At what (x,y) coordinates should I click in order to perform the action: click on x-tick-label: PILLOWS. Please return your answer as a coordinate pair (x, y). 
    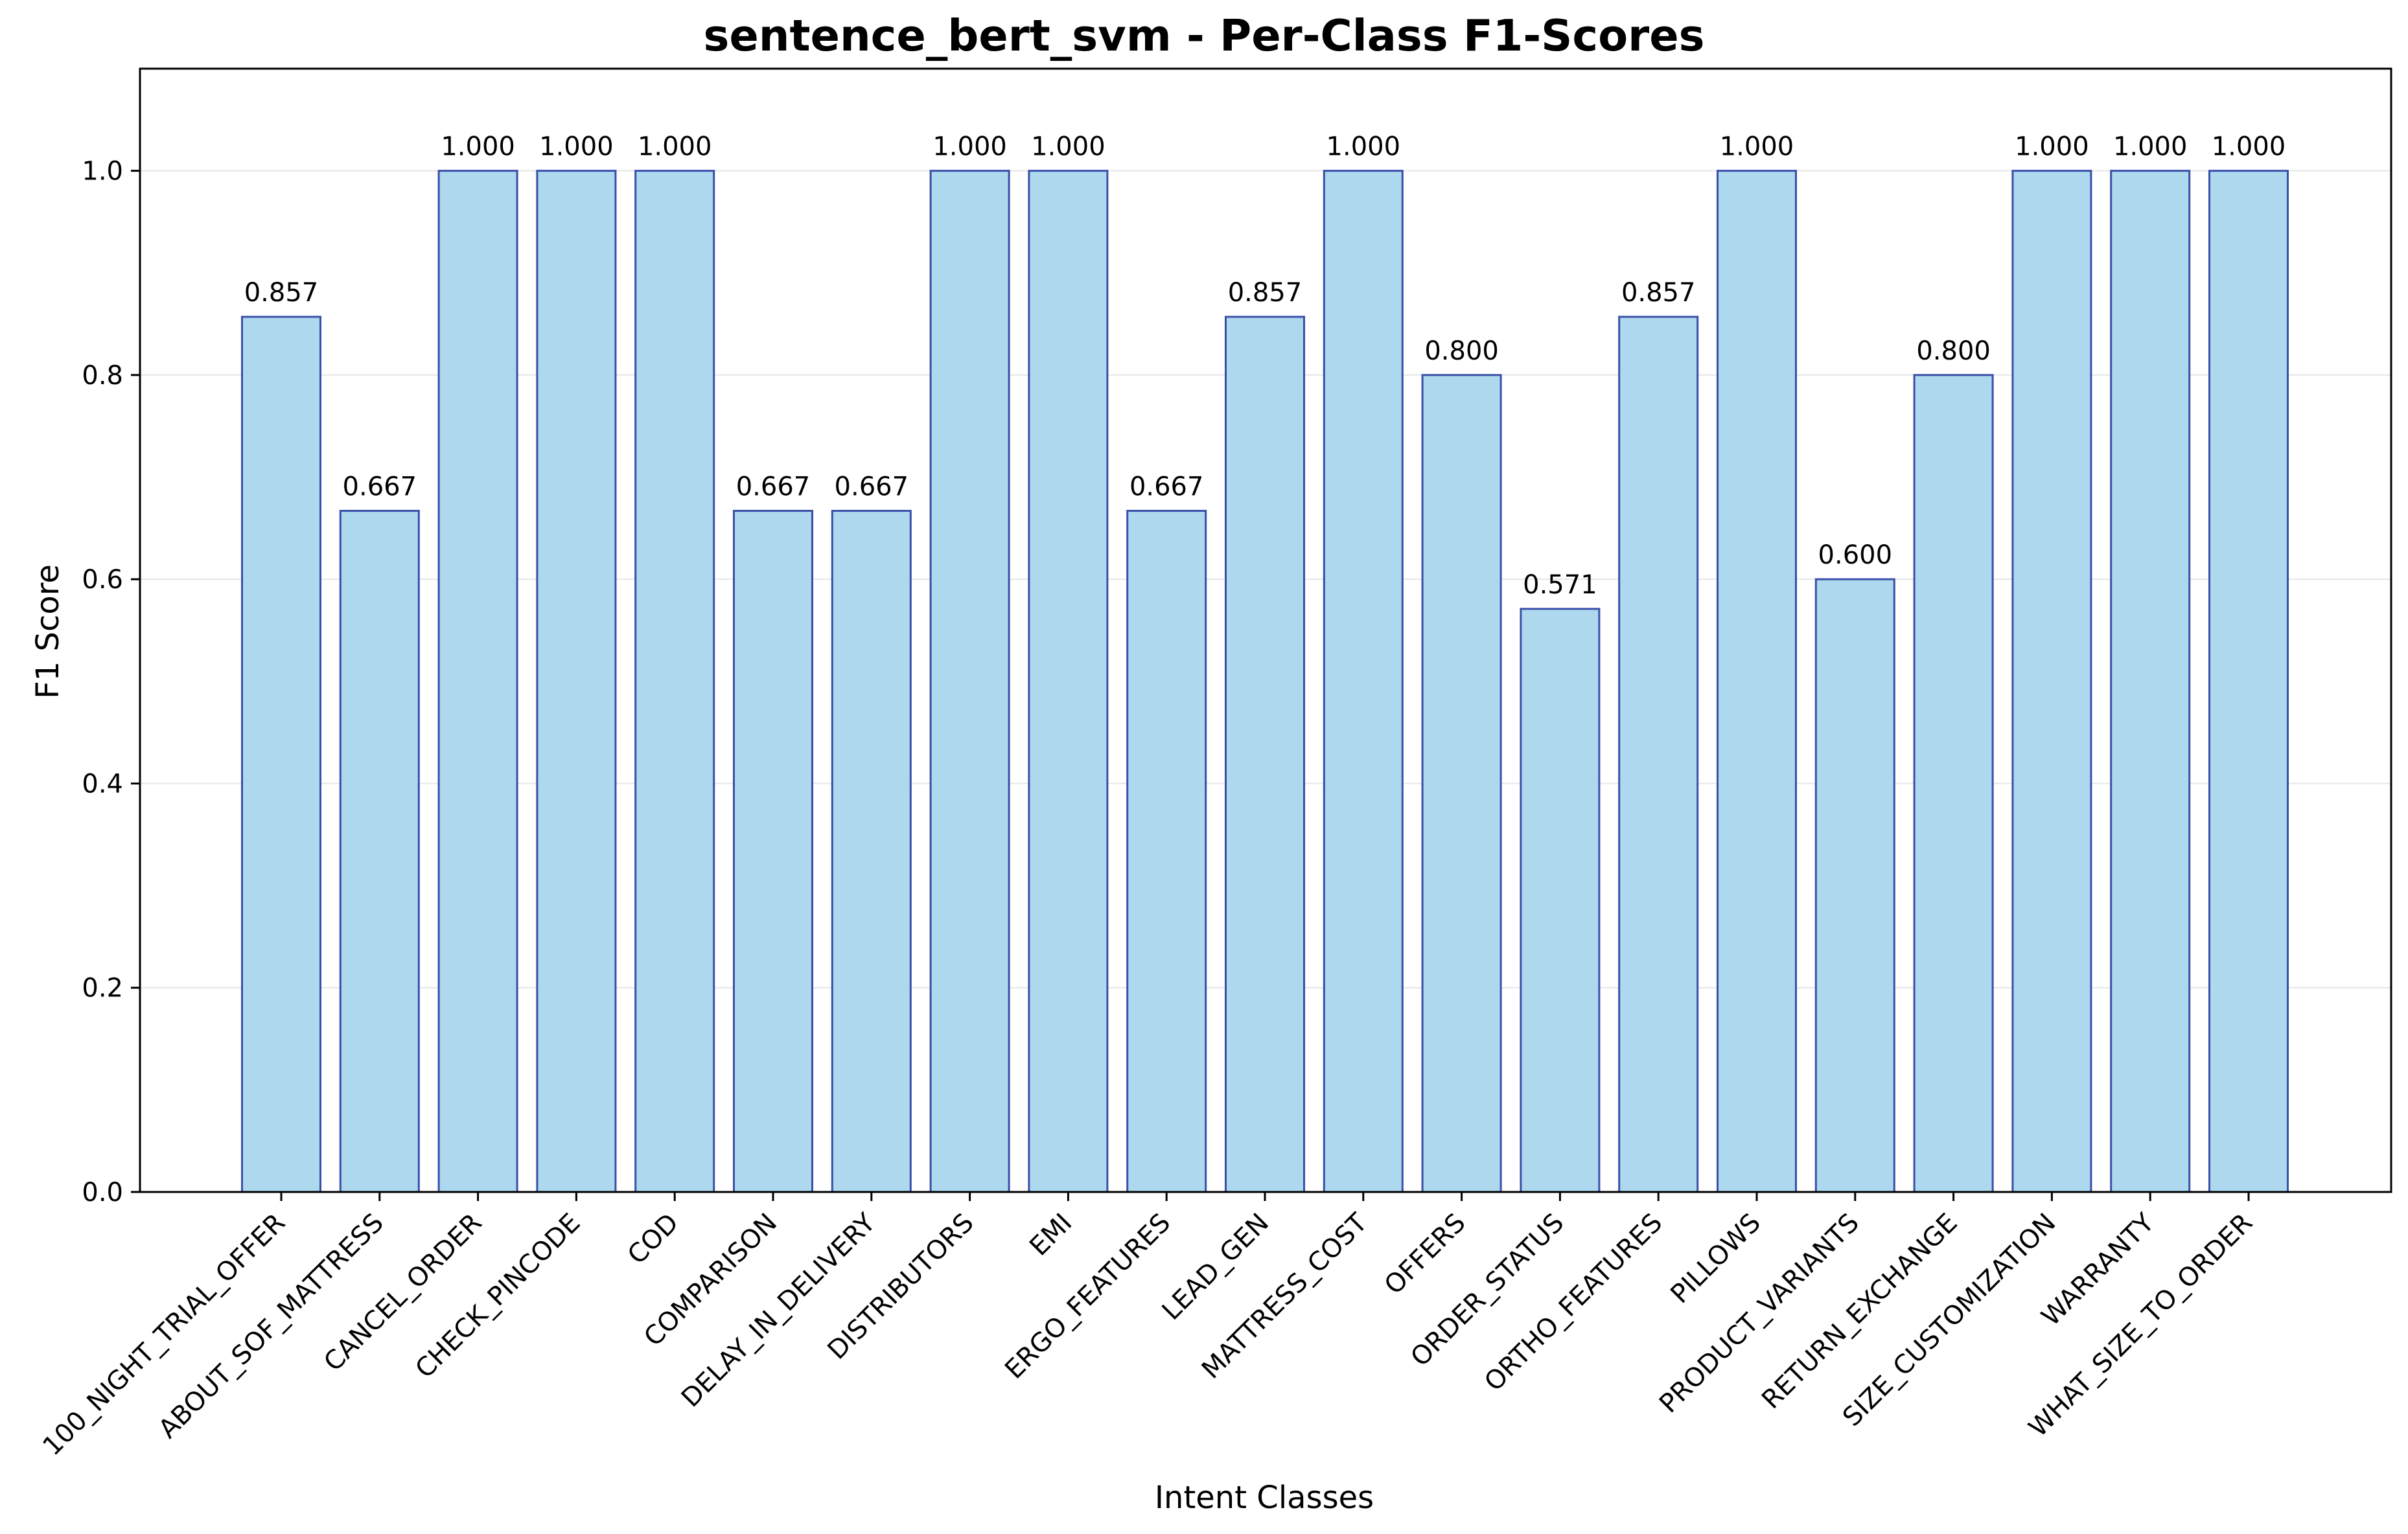
    Looking at the image, I should click on (1715, 1259).